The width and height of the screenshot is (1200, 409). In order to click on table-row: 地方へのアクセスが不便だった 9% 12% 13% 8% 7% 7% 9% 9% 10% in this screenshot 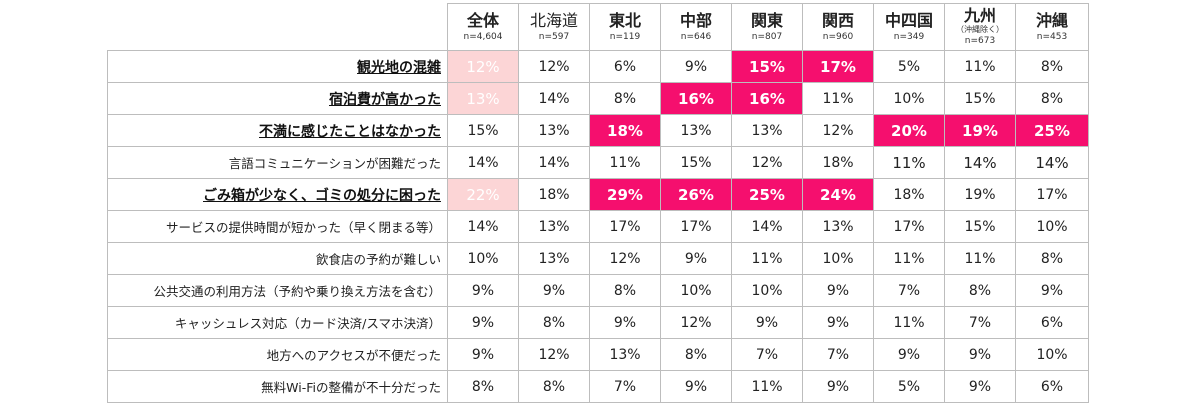, I will do `click(598, 354)`.